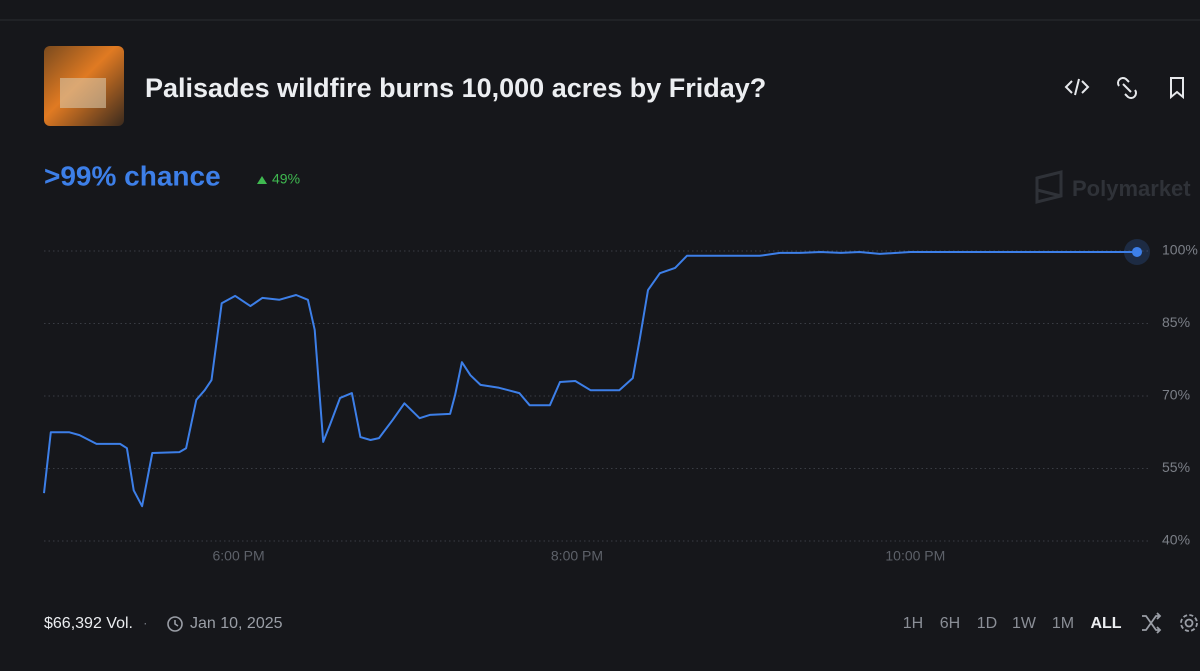  What do you see at coordinates (1049, 187) in the screenshot?
I see `watermark-logo` at bounding box center [1049, 187].